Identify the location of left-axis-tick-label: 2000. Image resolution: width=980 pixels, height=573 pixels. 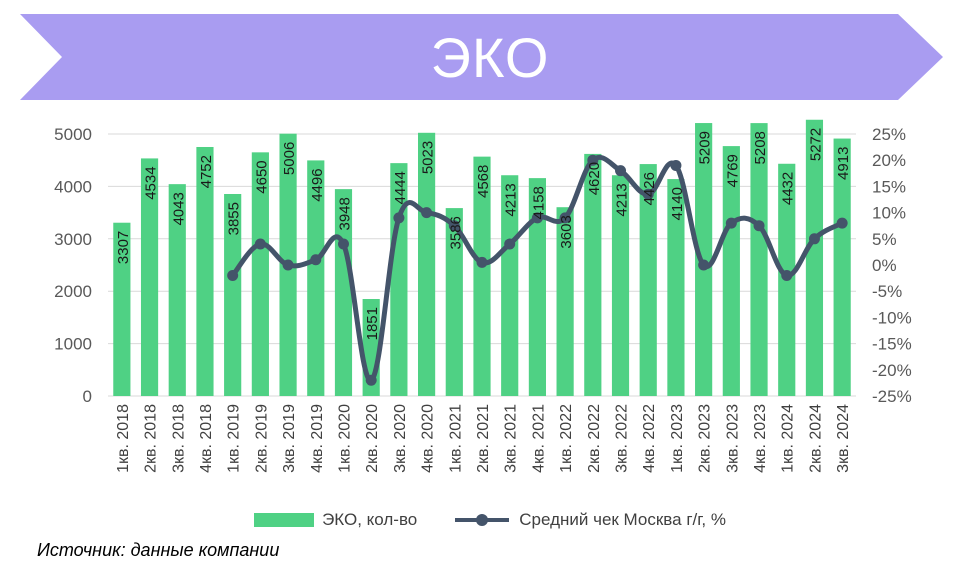
(73, 291).